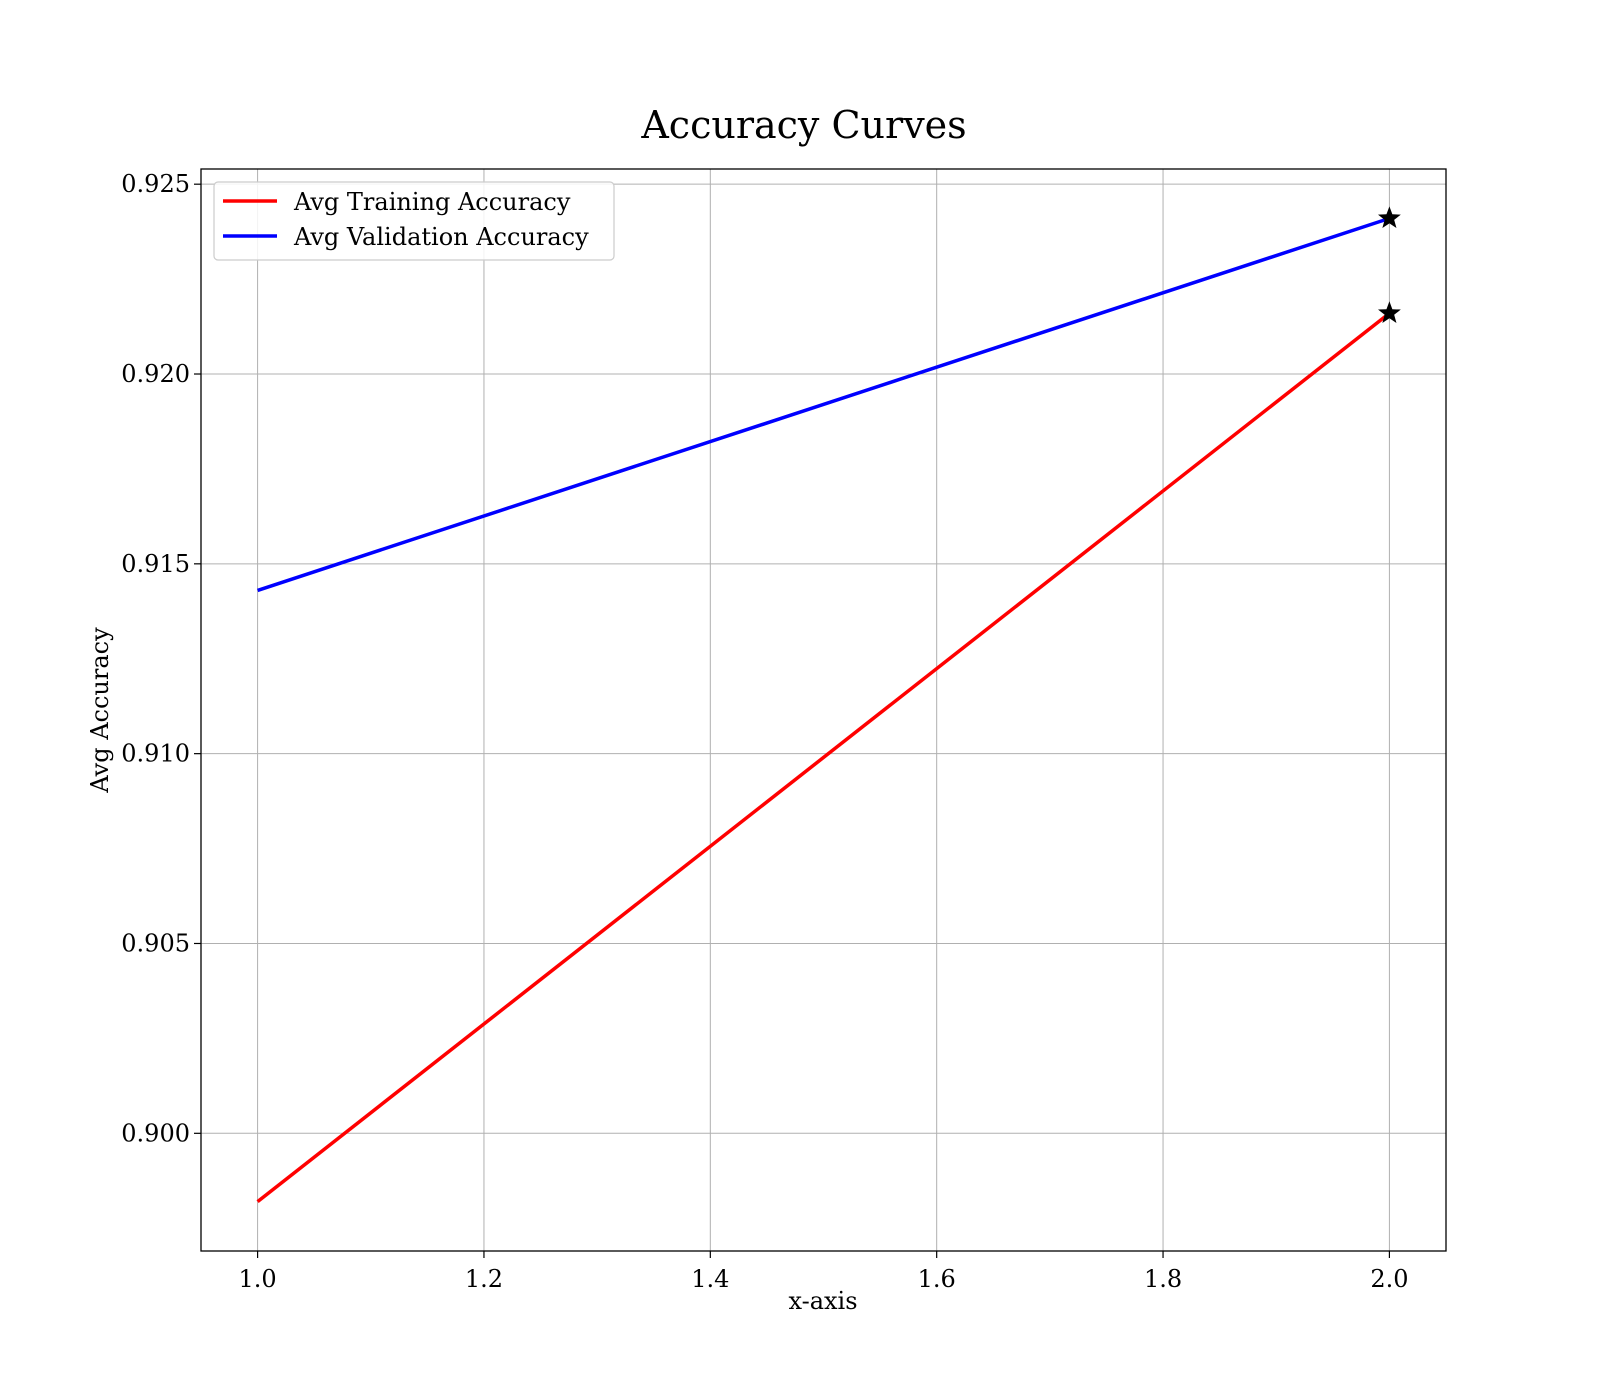  I want to click on legend-label-training: Avg Training Accuracy, so click(432, 202).